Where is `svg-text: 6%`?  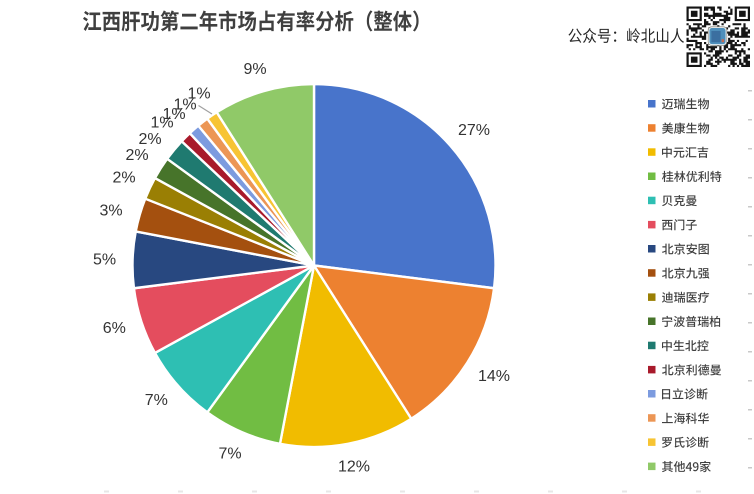
svg-text: 6% is located at coordinates (114, 328).